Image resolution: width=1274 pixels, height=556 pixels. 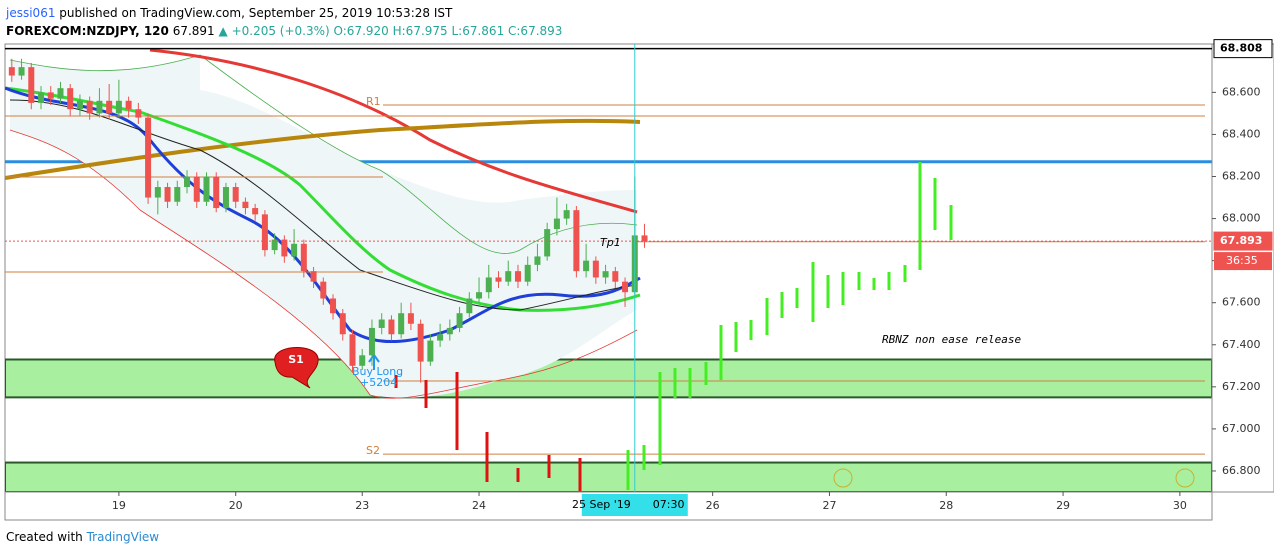 I want to click on y-tick-label: 68.200, so click(x=1241, y=176).